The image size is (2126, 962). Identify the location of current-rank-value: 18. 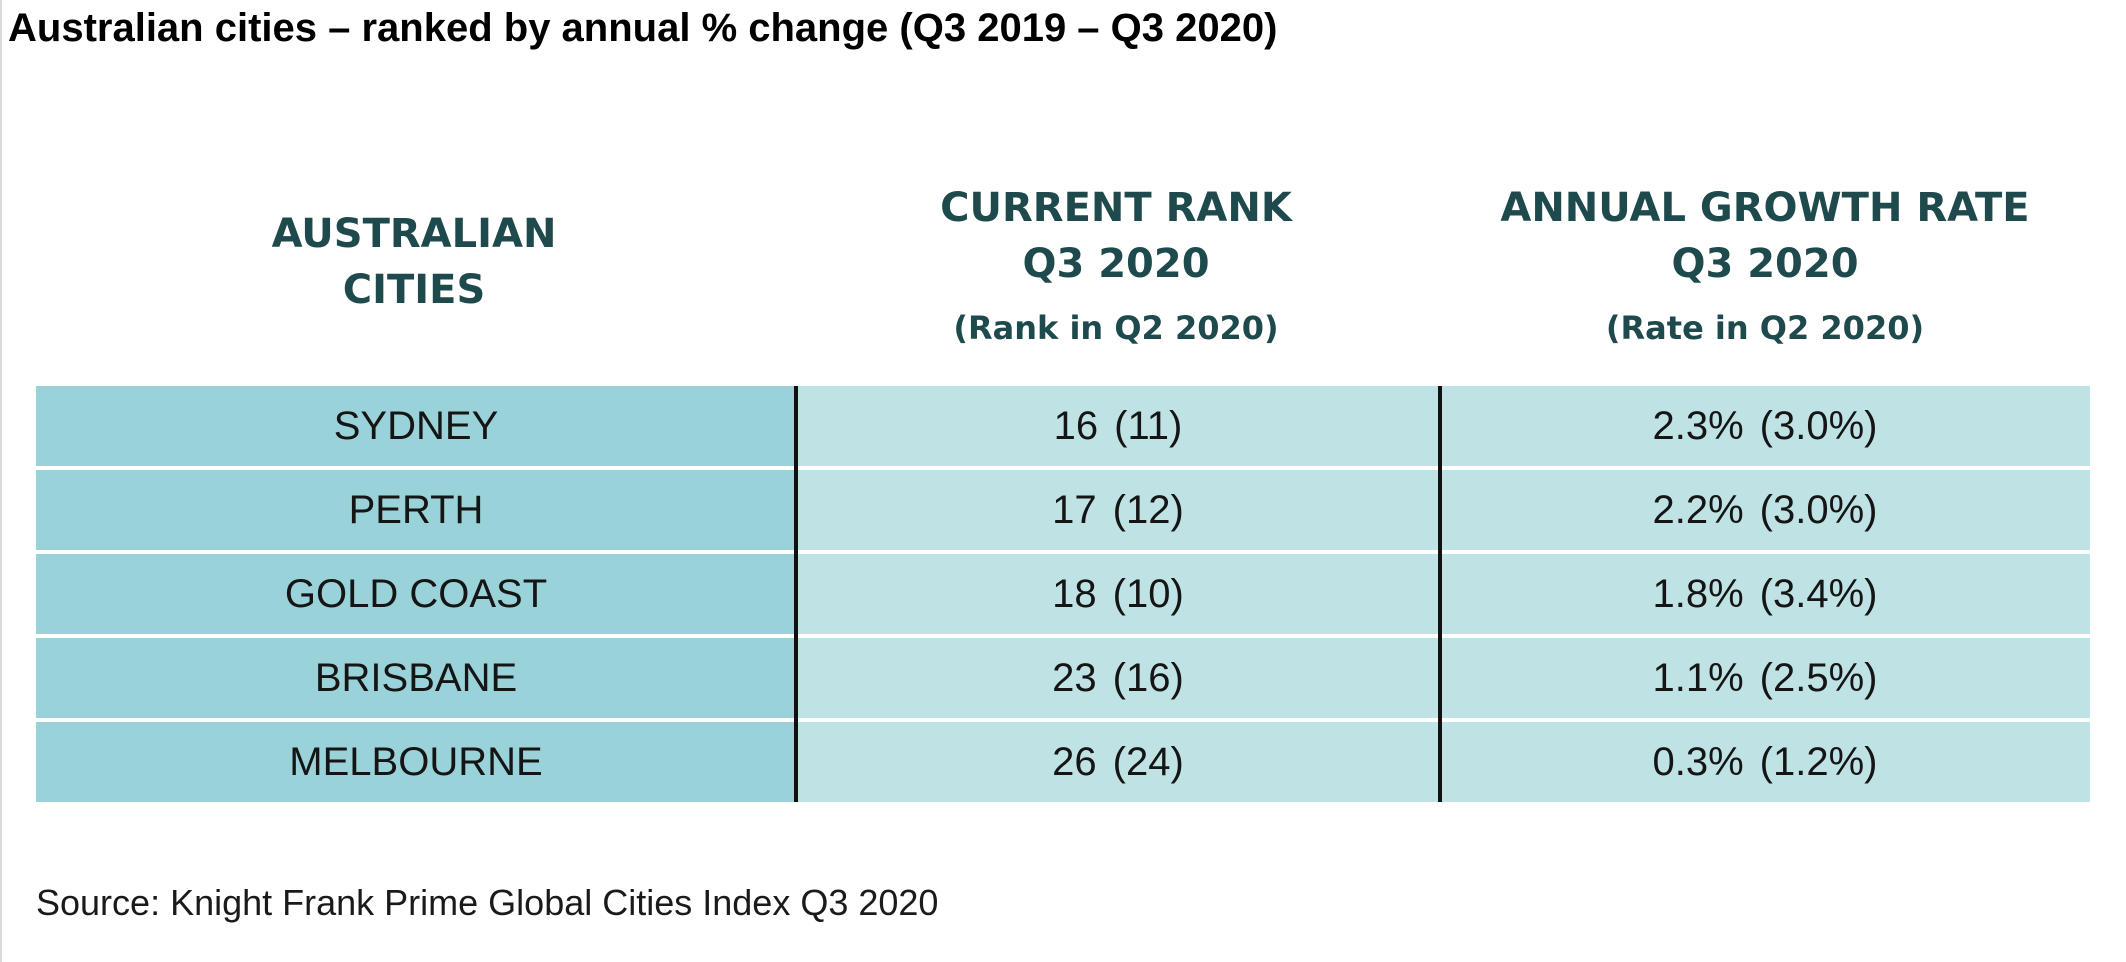
(1074, 593).